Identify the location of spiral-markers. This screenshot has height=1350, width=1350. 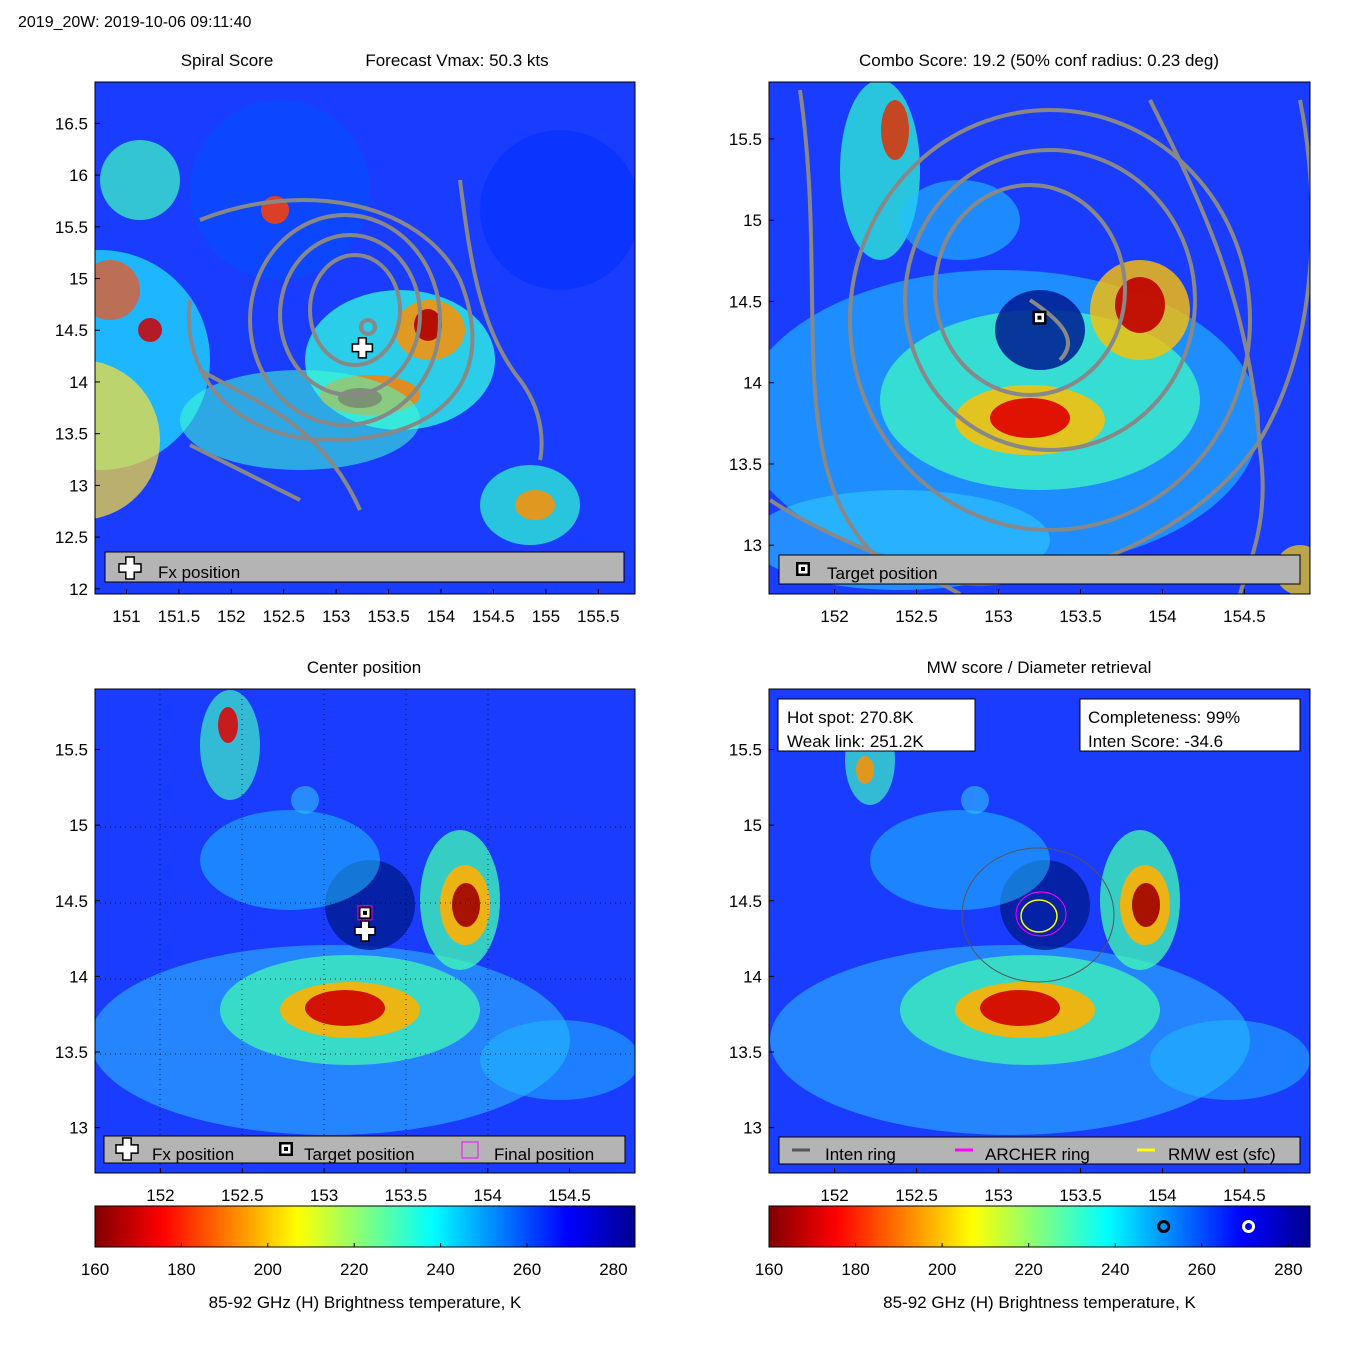
(362, 348).